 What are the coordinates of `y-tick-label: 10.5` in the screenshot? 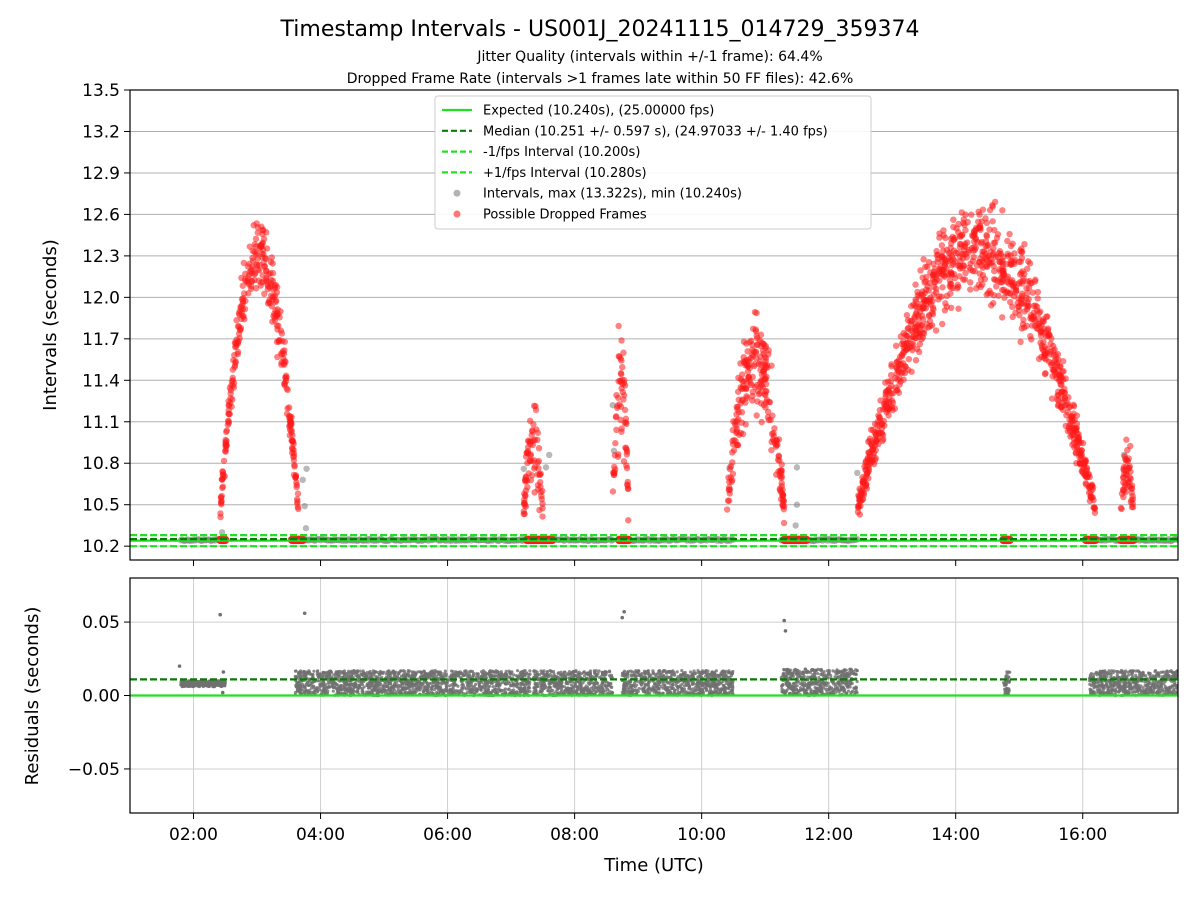 It's located at (101, 506).